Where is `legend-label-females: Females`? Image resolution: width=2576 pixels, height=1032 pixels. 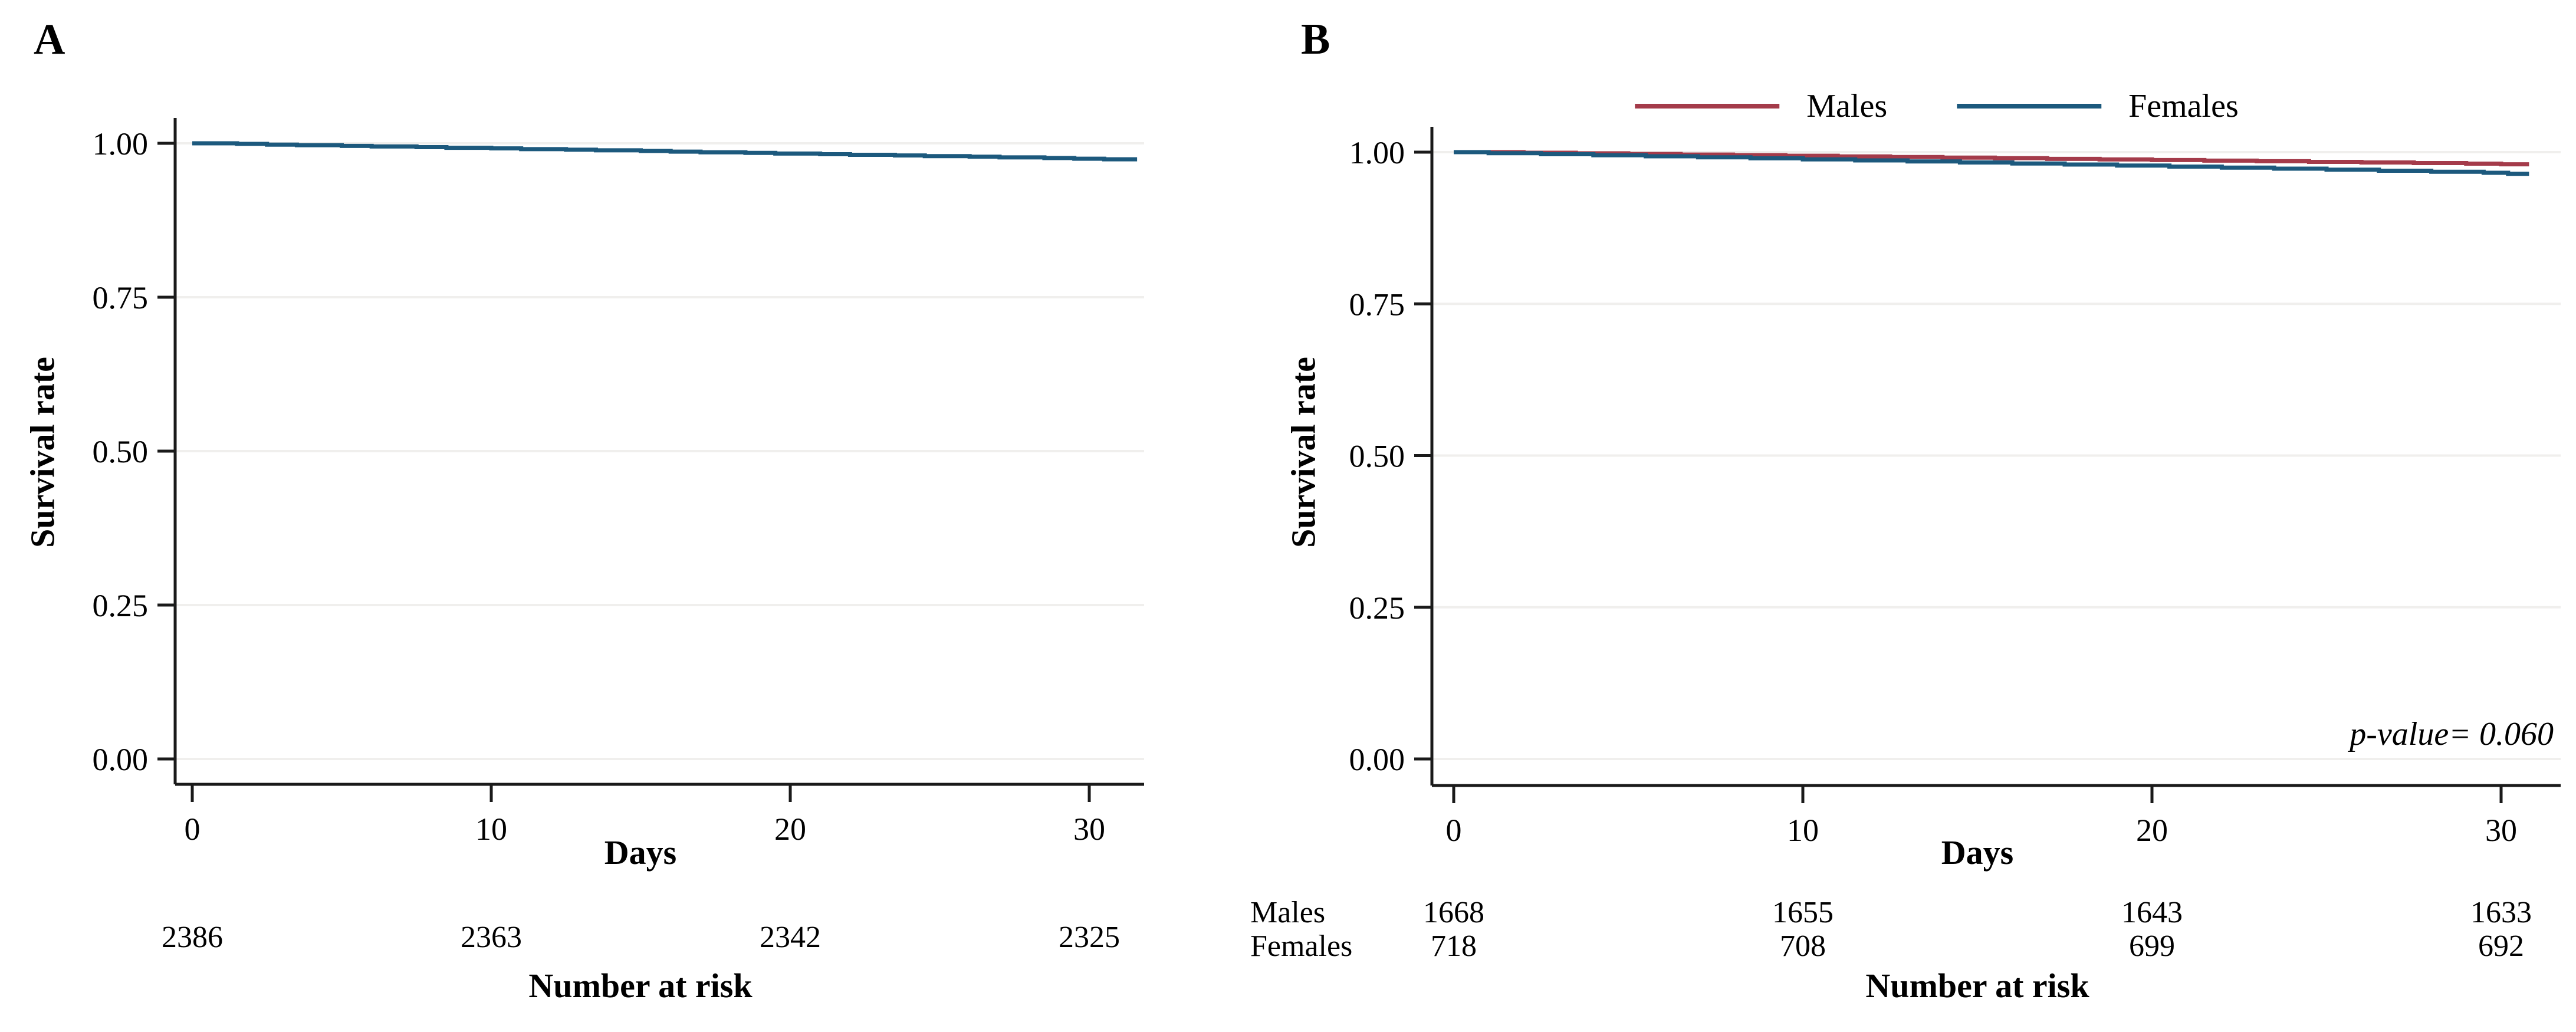
legend-label-females: Females is located at coordinates (2183, 106).